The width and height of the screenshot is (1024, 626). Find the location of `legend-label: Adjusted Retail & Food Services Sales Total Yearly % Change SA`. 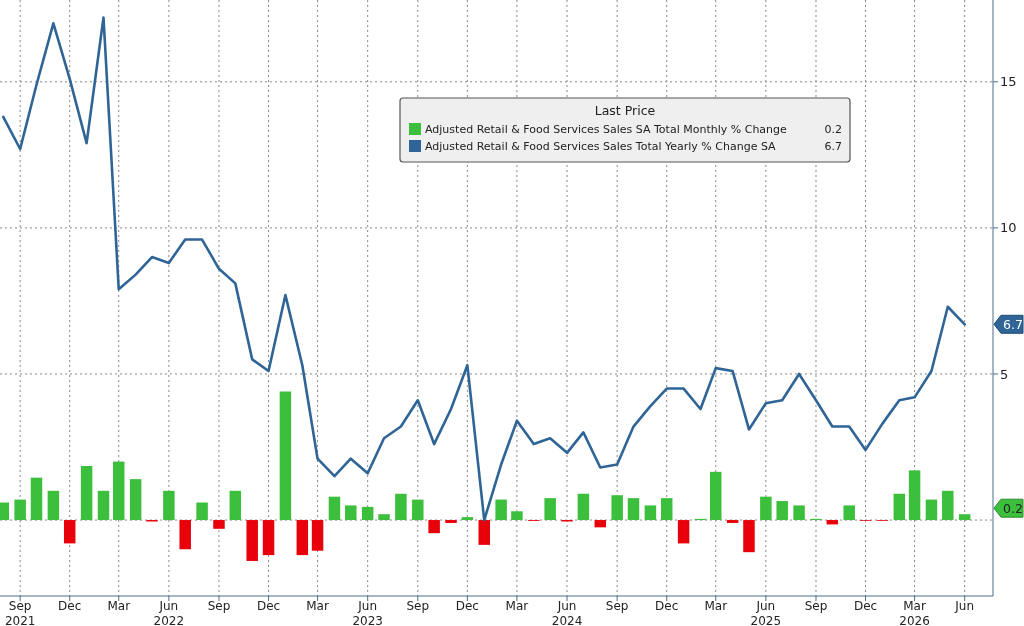

legend-label: Adjusted Retail & Food Services Sales Total Yearly % Change SA is located at coordinates (601, 146).